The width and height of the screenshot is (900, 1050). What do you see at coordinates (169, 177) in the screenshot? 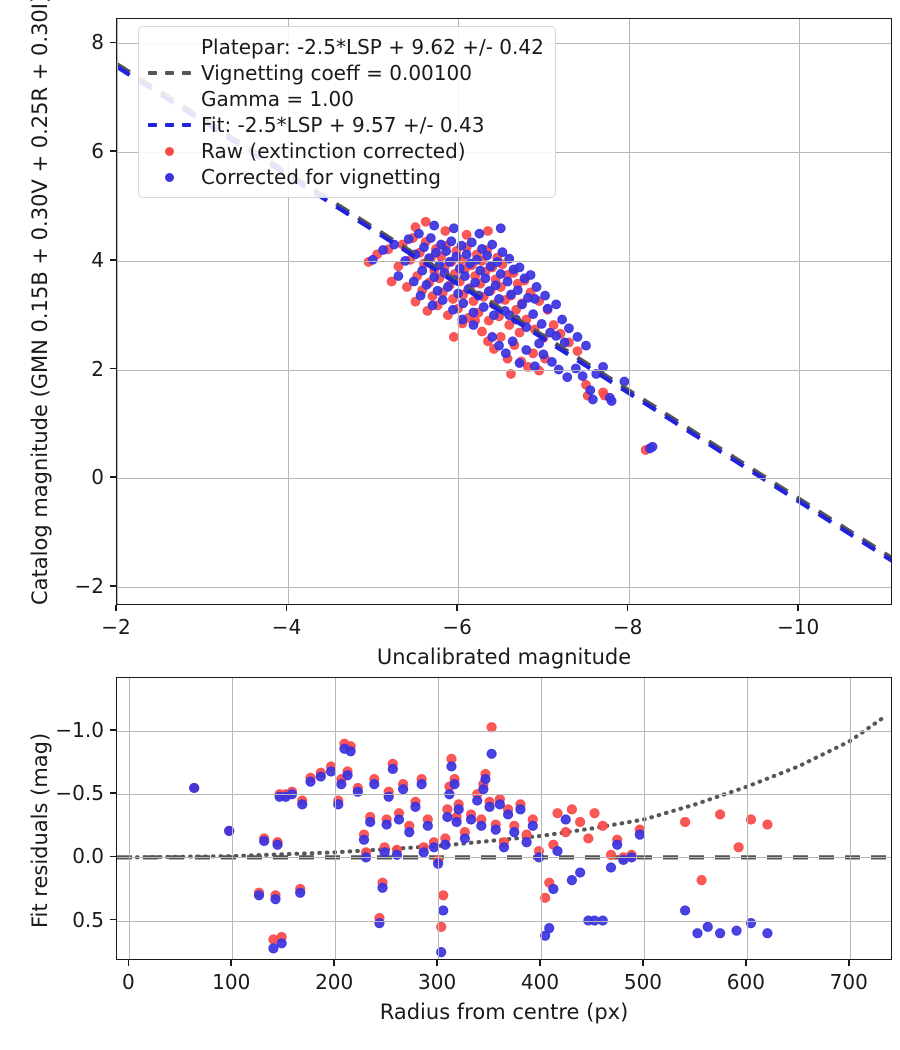
I see `blue-dot-marker-icon` at bounding box center [169, 177].